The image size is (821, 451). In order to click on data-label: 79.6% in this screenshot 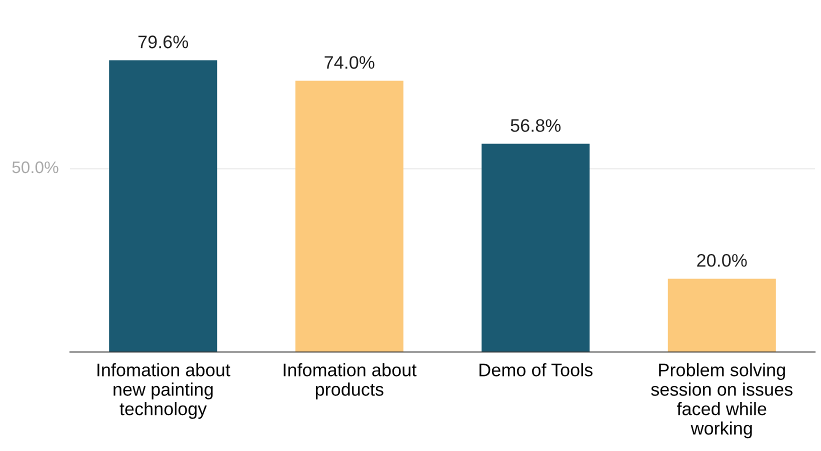, I will do `click(163, 42)`.